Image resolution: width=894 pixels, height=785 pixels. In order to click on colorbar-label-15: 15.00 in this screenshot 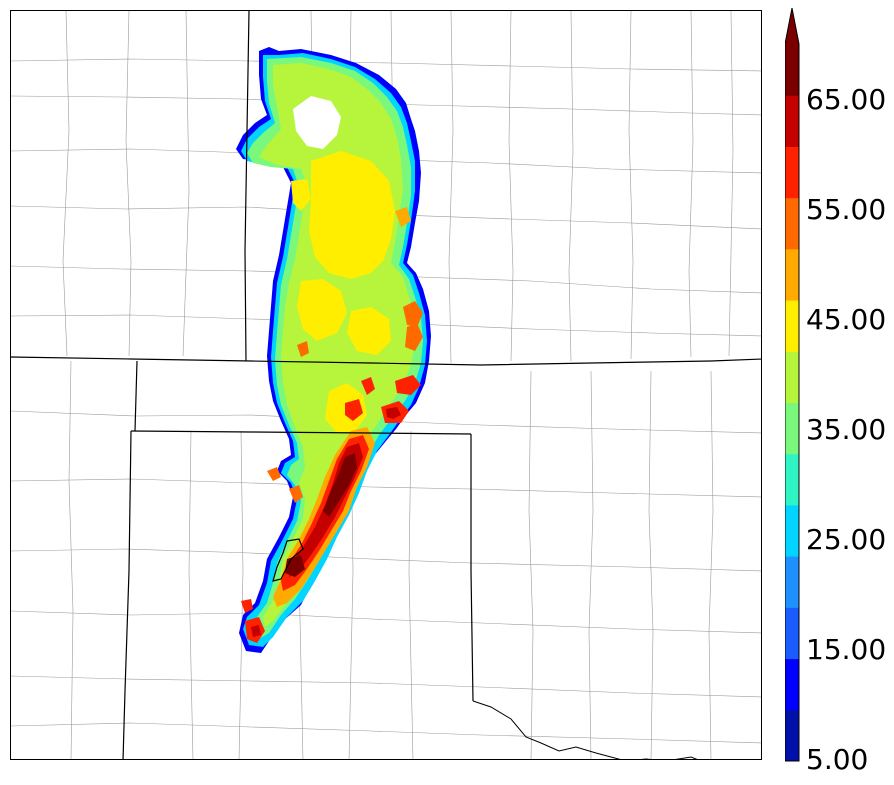, I will do `click(846, 649)`.